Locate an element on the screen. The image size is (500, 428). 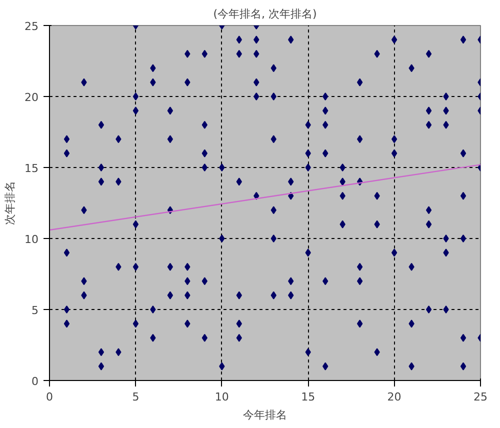
y-tick-label: 0 is located at coordinates (35, 381).